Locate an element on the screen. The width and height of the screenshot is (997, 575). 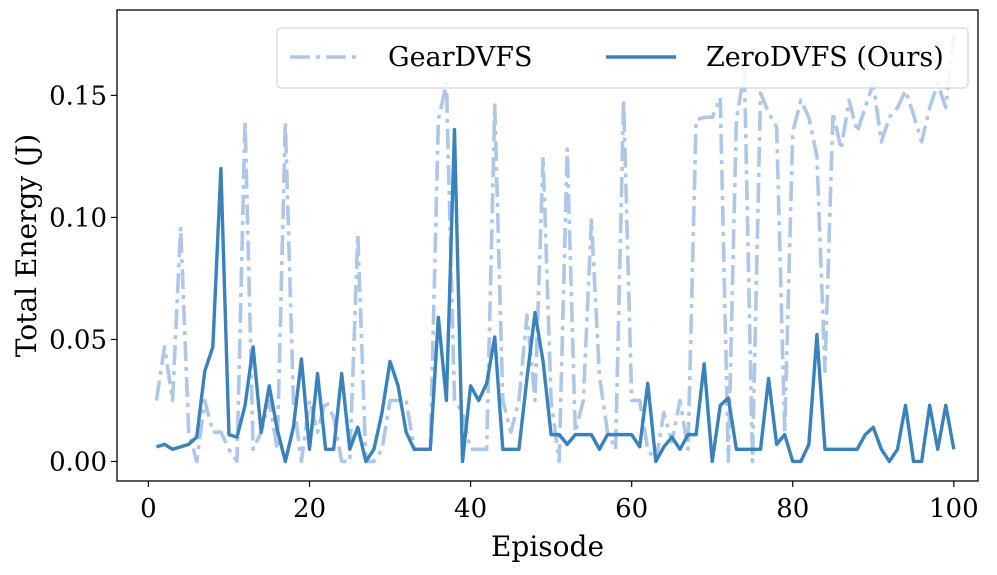
y-tick-label: 0.10 is located at coordinates (78, 218).